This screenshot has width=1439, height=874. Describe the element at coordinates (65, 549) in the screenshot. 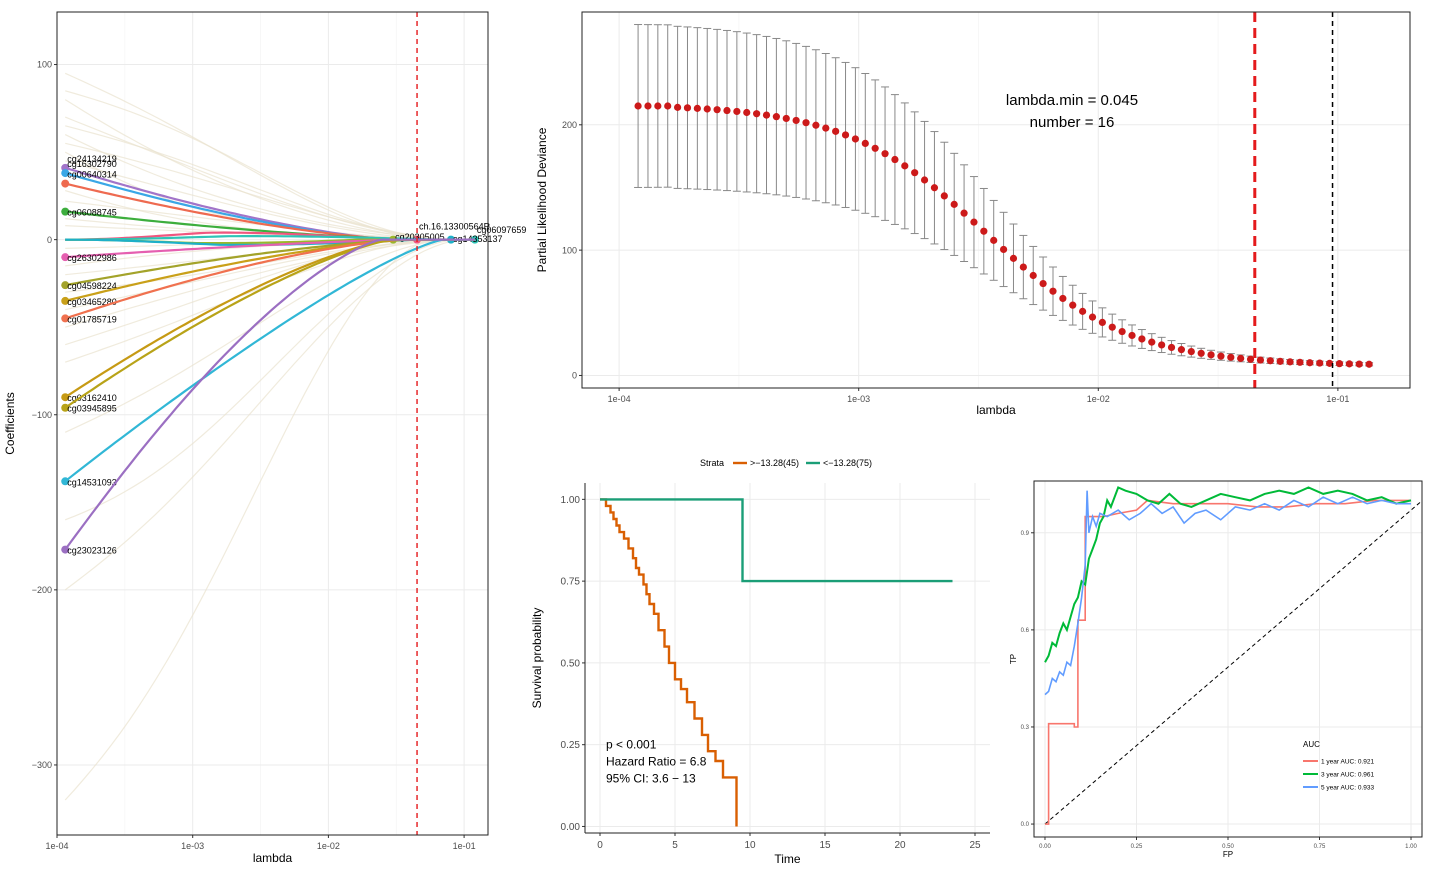

I see `coef-point-cg23023126` at that location.